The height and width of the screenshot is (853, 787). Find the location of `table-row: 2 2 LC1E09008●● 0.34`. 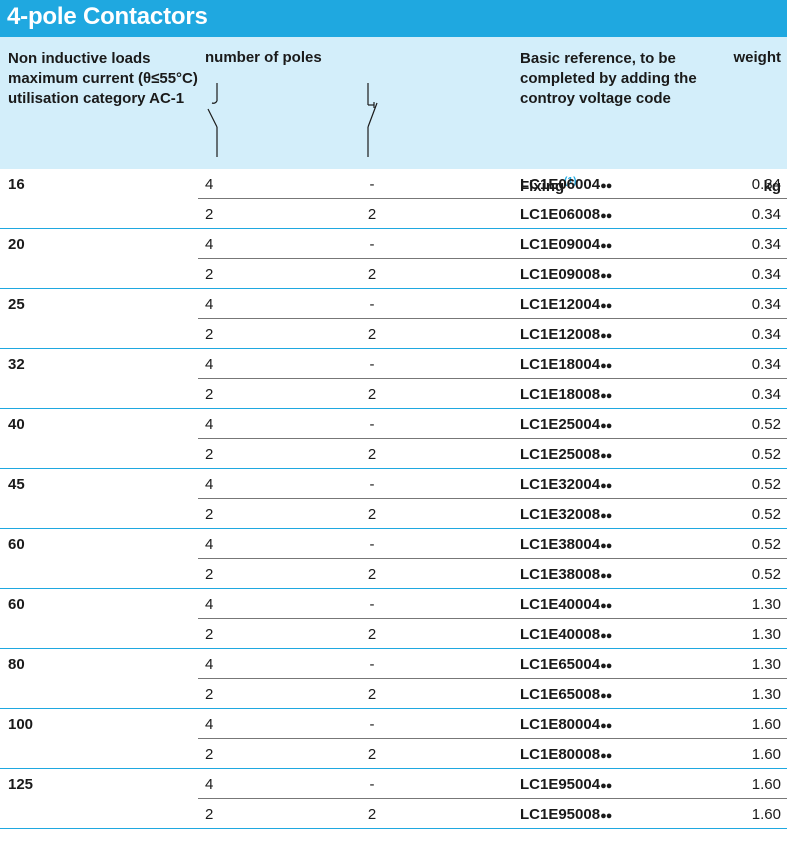

table-row: 2 2 LC1E09008●● 0.34 is located at coordinates (393, 274).